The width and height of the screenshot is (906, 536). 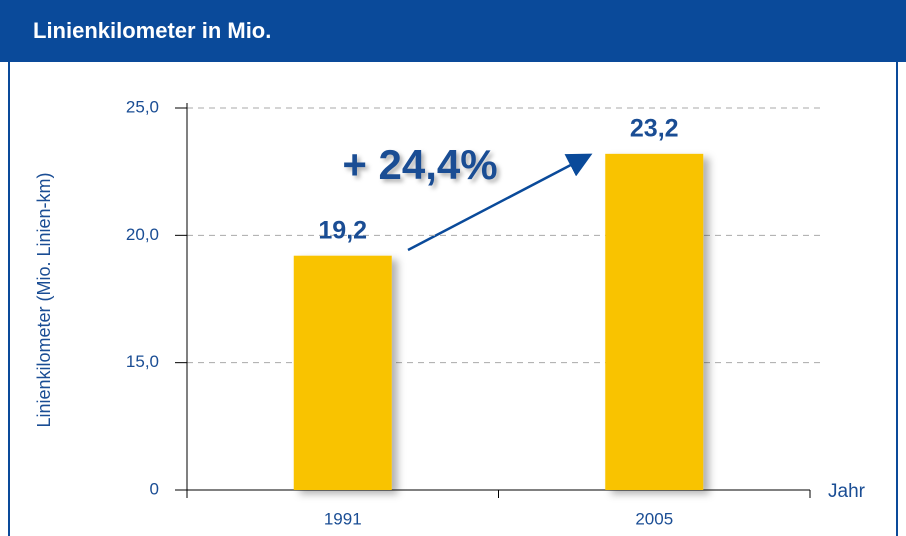 I want to click on y-axis-label: Linienkilometer (Mio. Linien-km), so click(x=44, y=299).